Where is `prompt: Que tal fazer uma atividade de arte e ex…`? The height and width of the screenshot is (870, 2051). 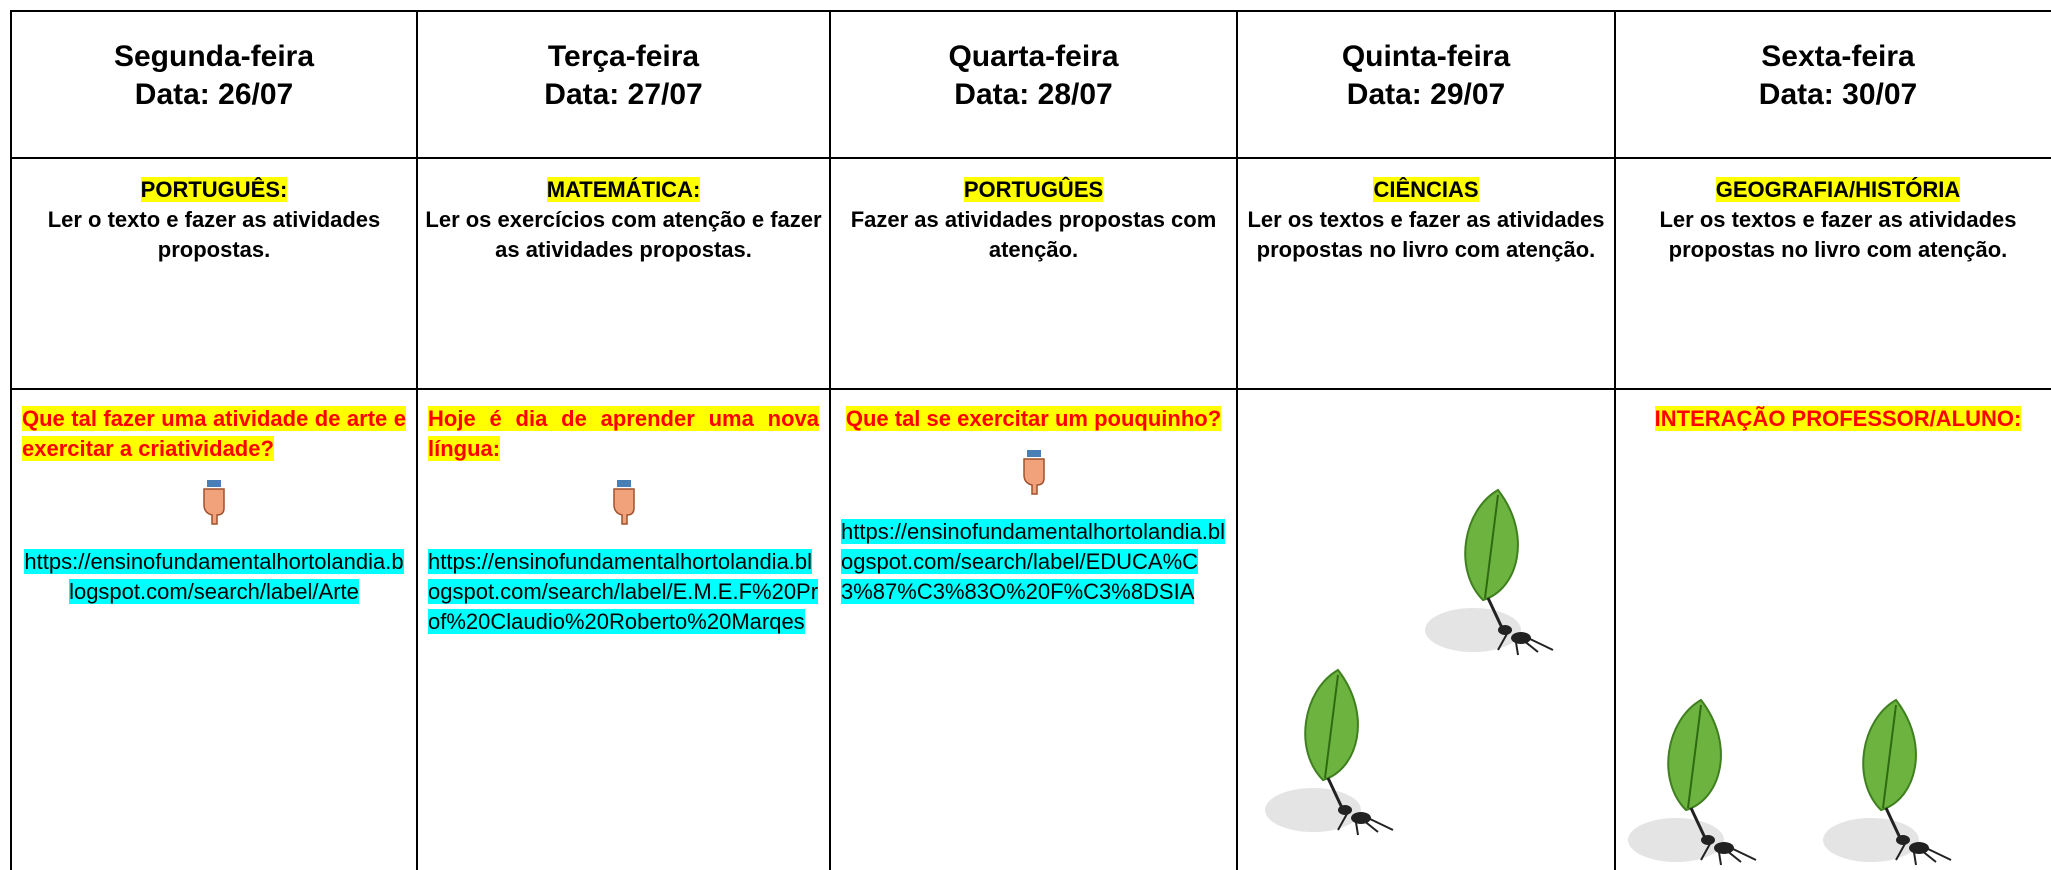 prompt: Que tal fazer uma atividade de arte e ex… is located at coordinates (214, 434).